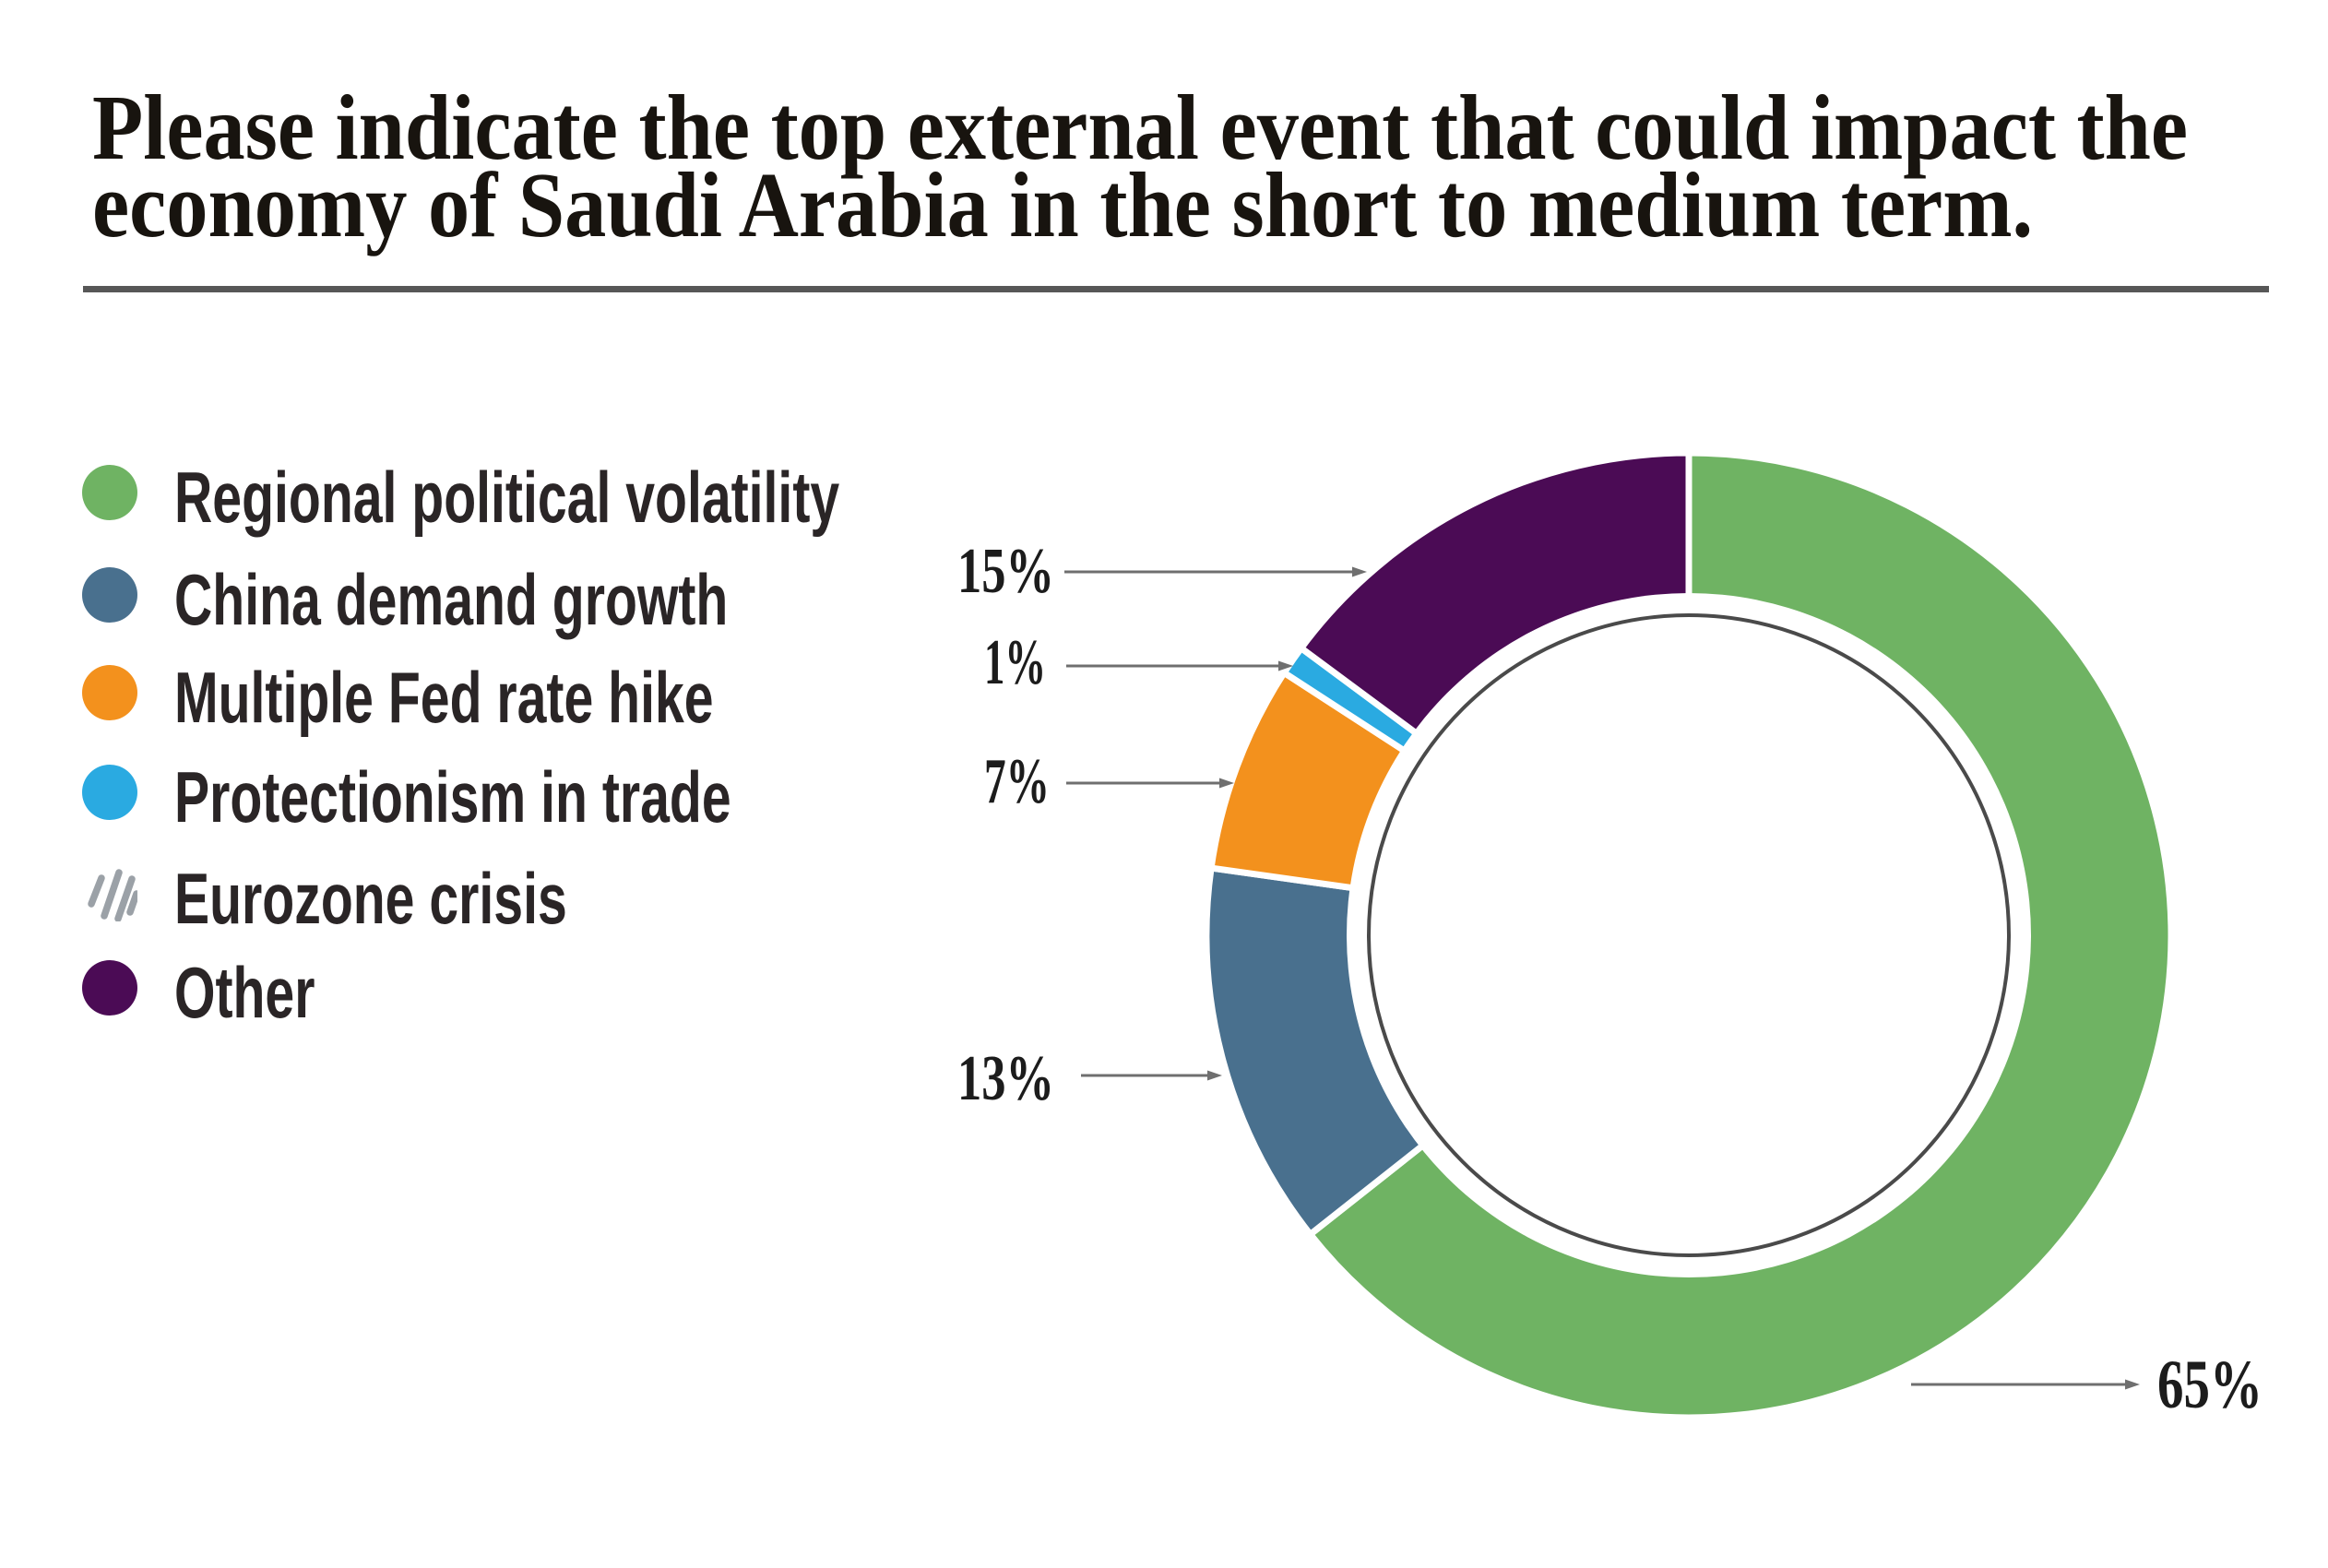  I want to click on svg-text: 1%, so click(1015, 662).